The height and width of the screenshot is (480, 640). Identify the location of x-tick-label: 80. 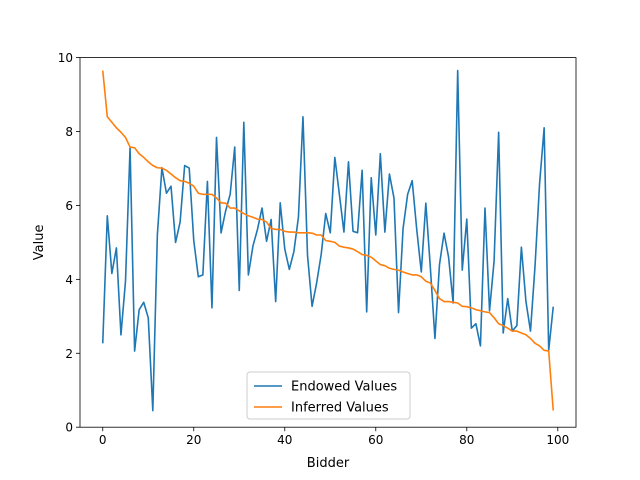
(466, 440).